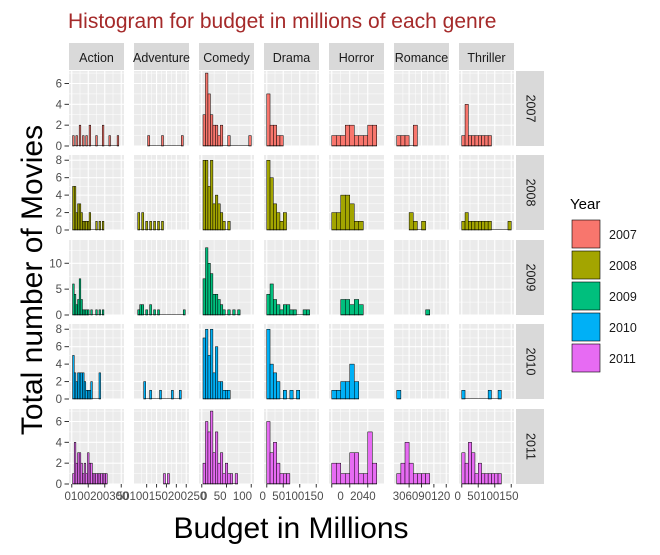 The image size is (660, 555). Describe the element at coordinates (96, 447) in the screenshot. I see `panel-action-2011` at that location.